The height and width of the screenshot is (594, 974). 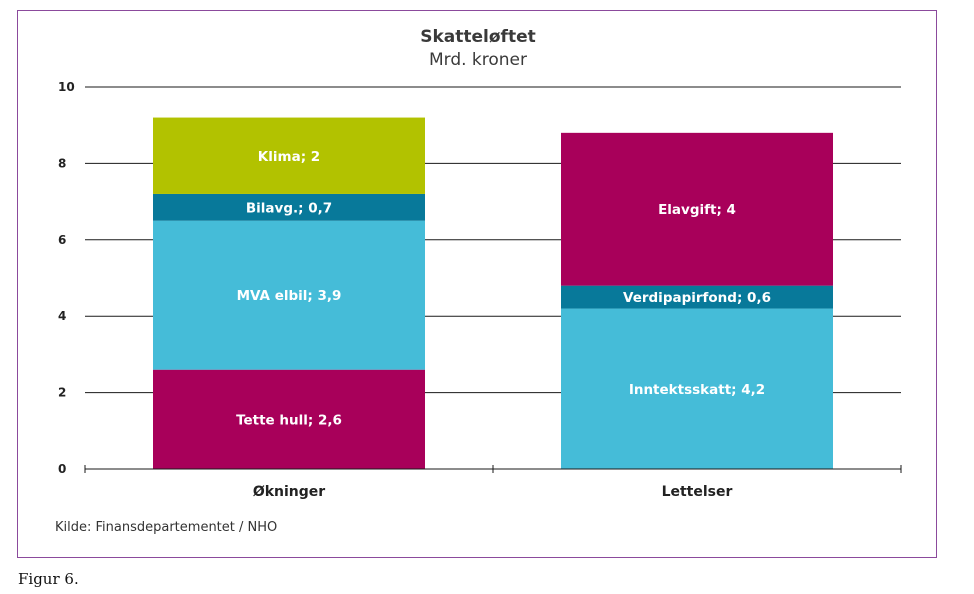 What do you see at coordinates (478, 37) in the screenshot?
I see `chart-title: Skatteløftet` at bounding box center [478, 37].